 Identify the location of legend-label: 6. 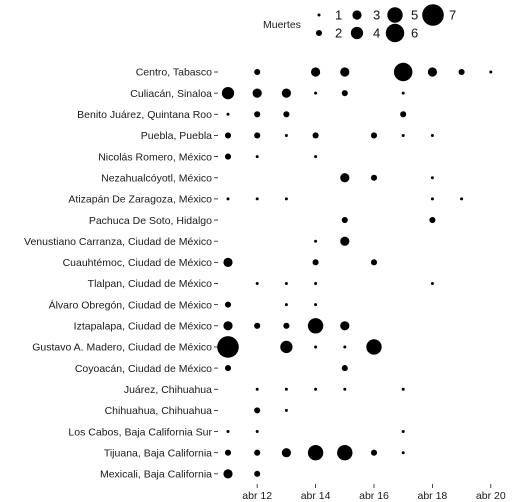
(414, 33).